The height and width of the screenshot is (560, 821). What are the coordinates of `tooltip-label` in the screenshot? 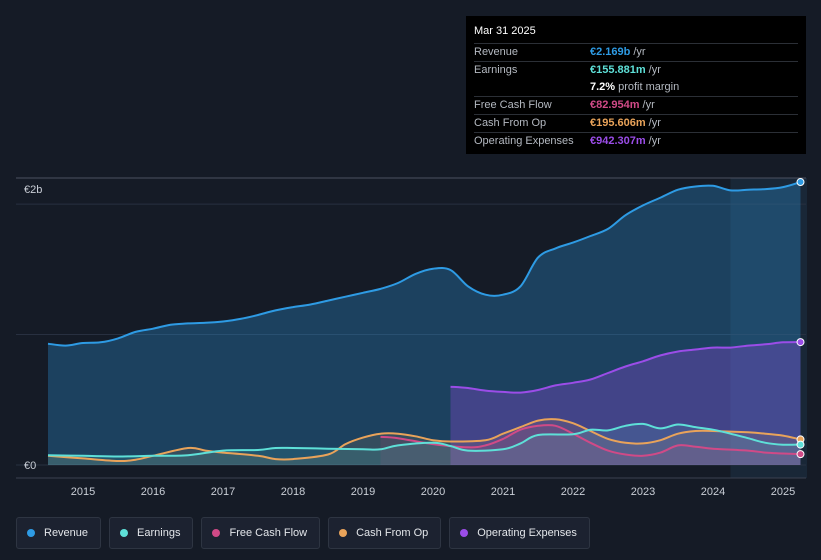 It's located at (532, 87).